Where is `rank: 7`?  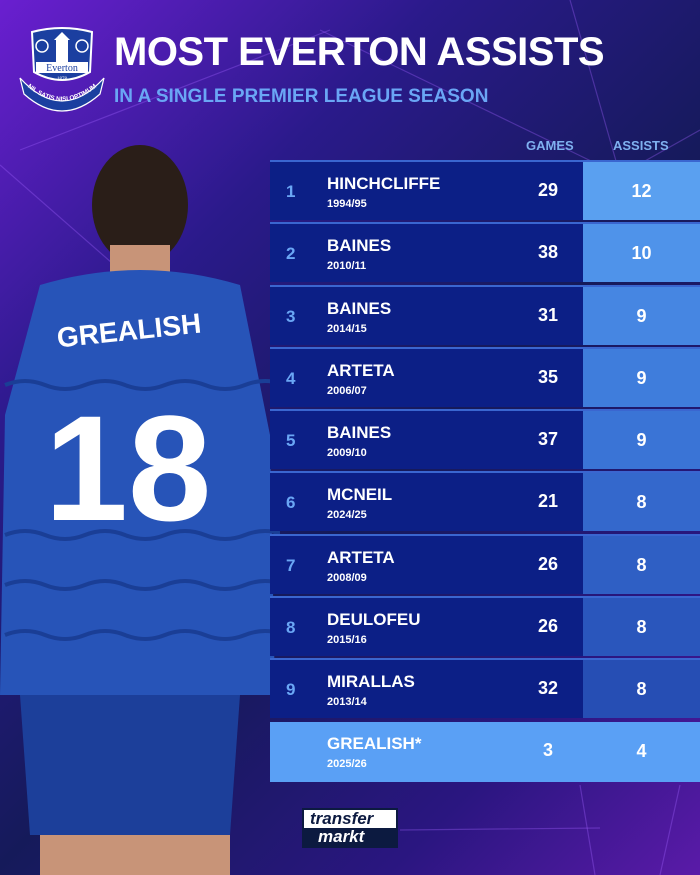 rank: 7 is located at coordinates (291, 565).